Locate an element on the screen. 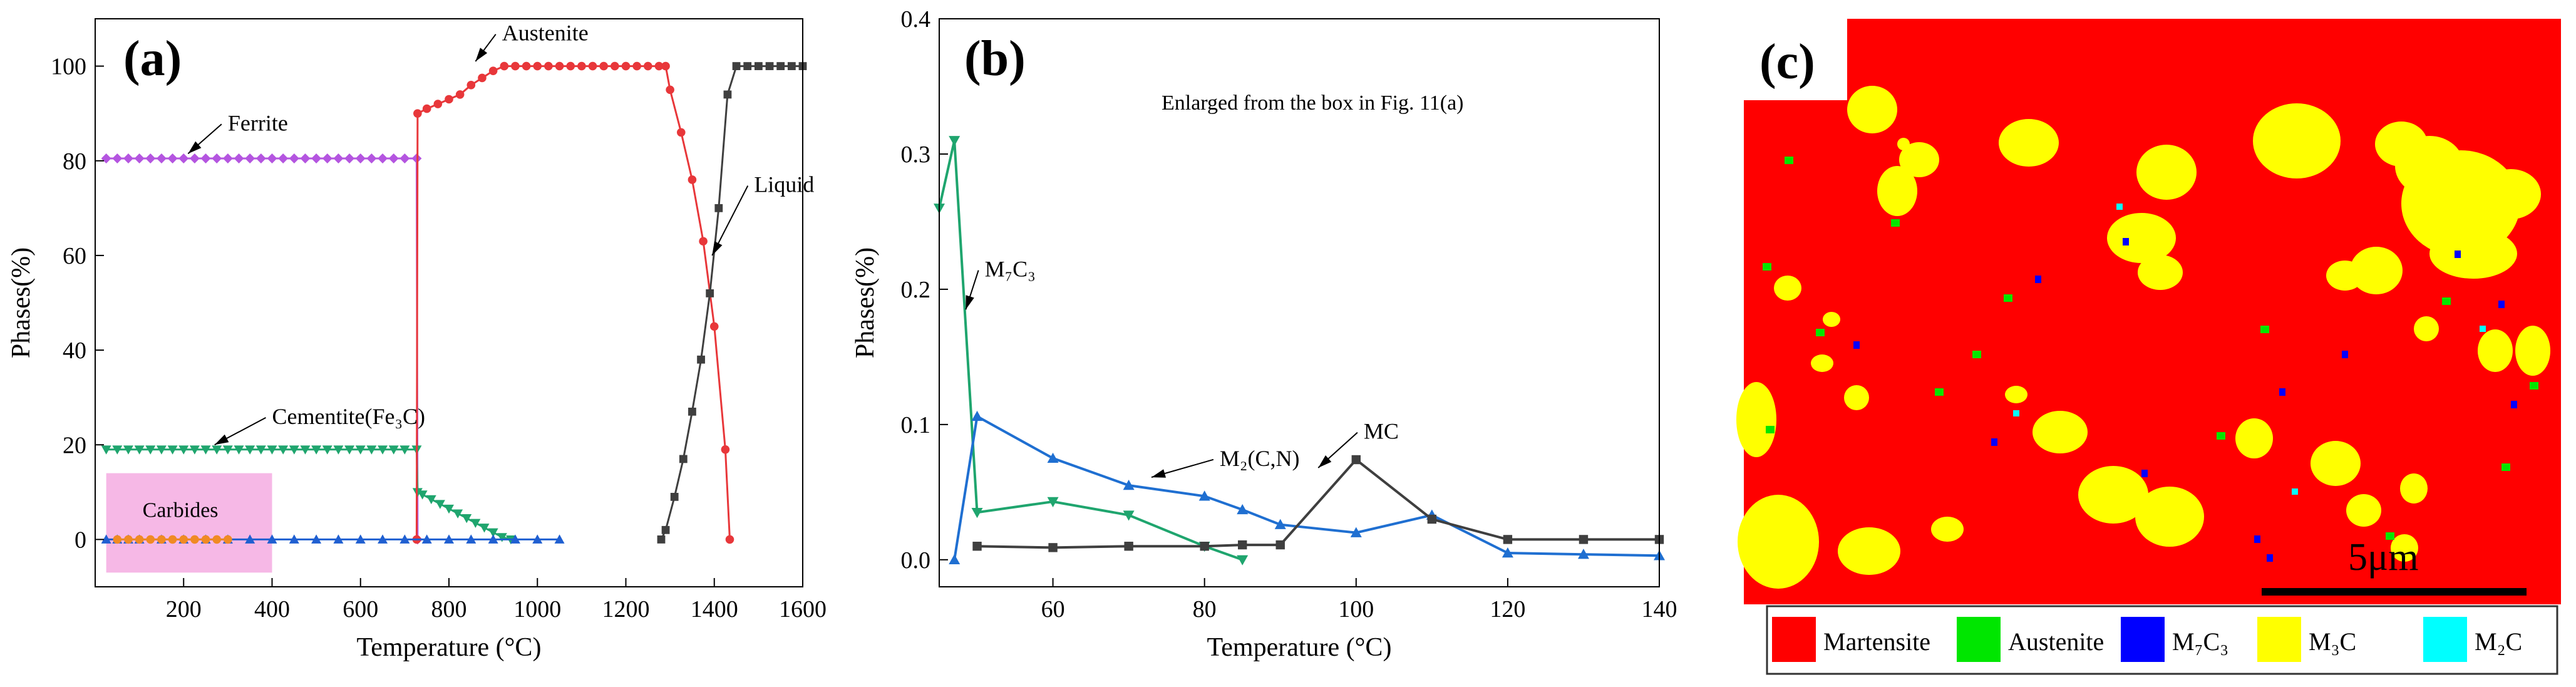 This screenshot has width=2576, height=687. panel-b-title: Enlarged from the box in Fig. 11(a) is located at coordinates (1313, 103).